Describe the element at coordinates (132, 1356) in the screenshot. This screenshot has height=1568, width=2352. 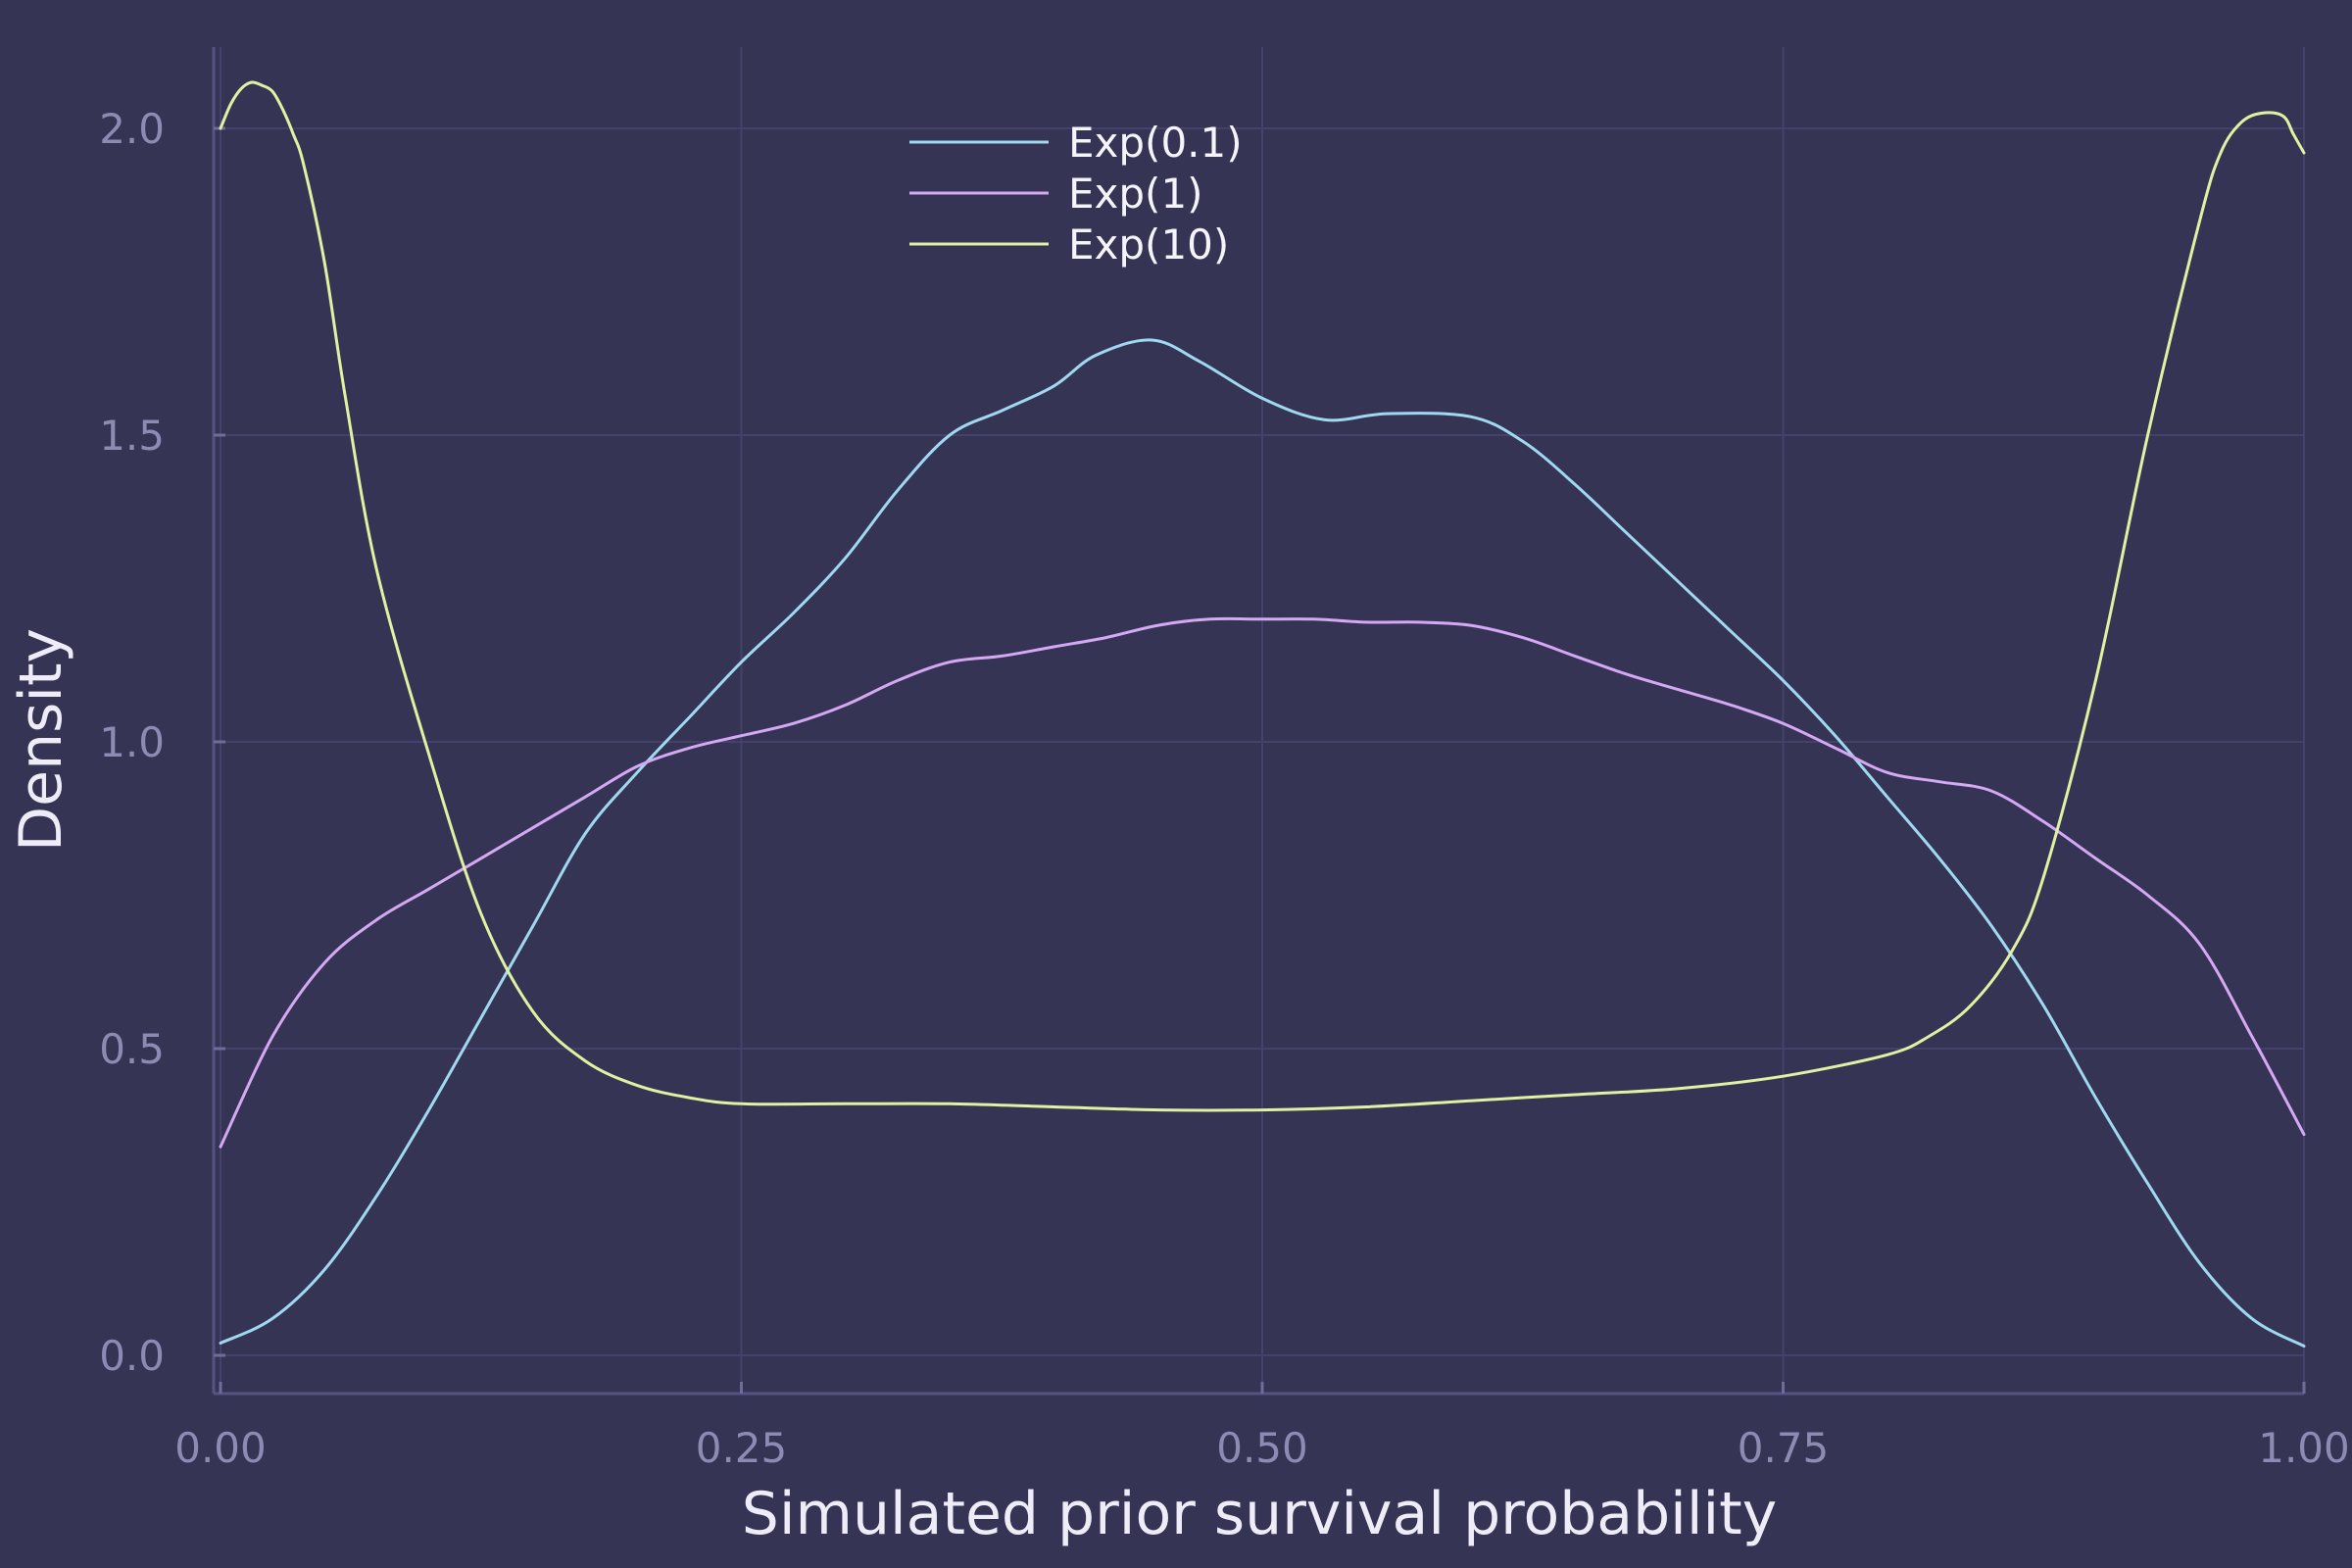
I see `y-tick-label: 0.0` at that location.